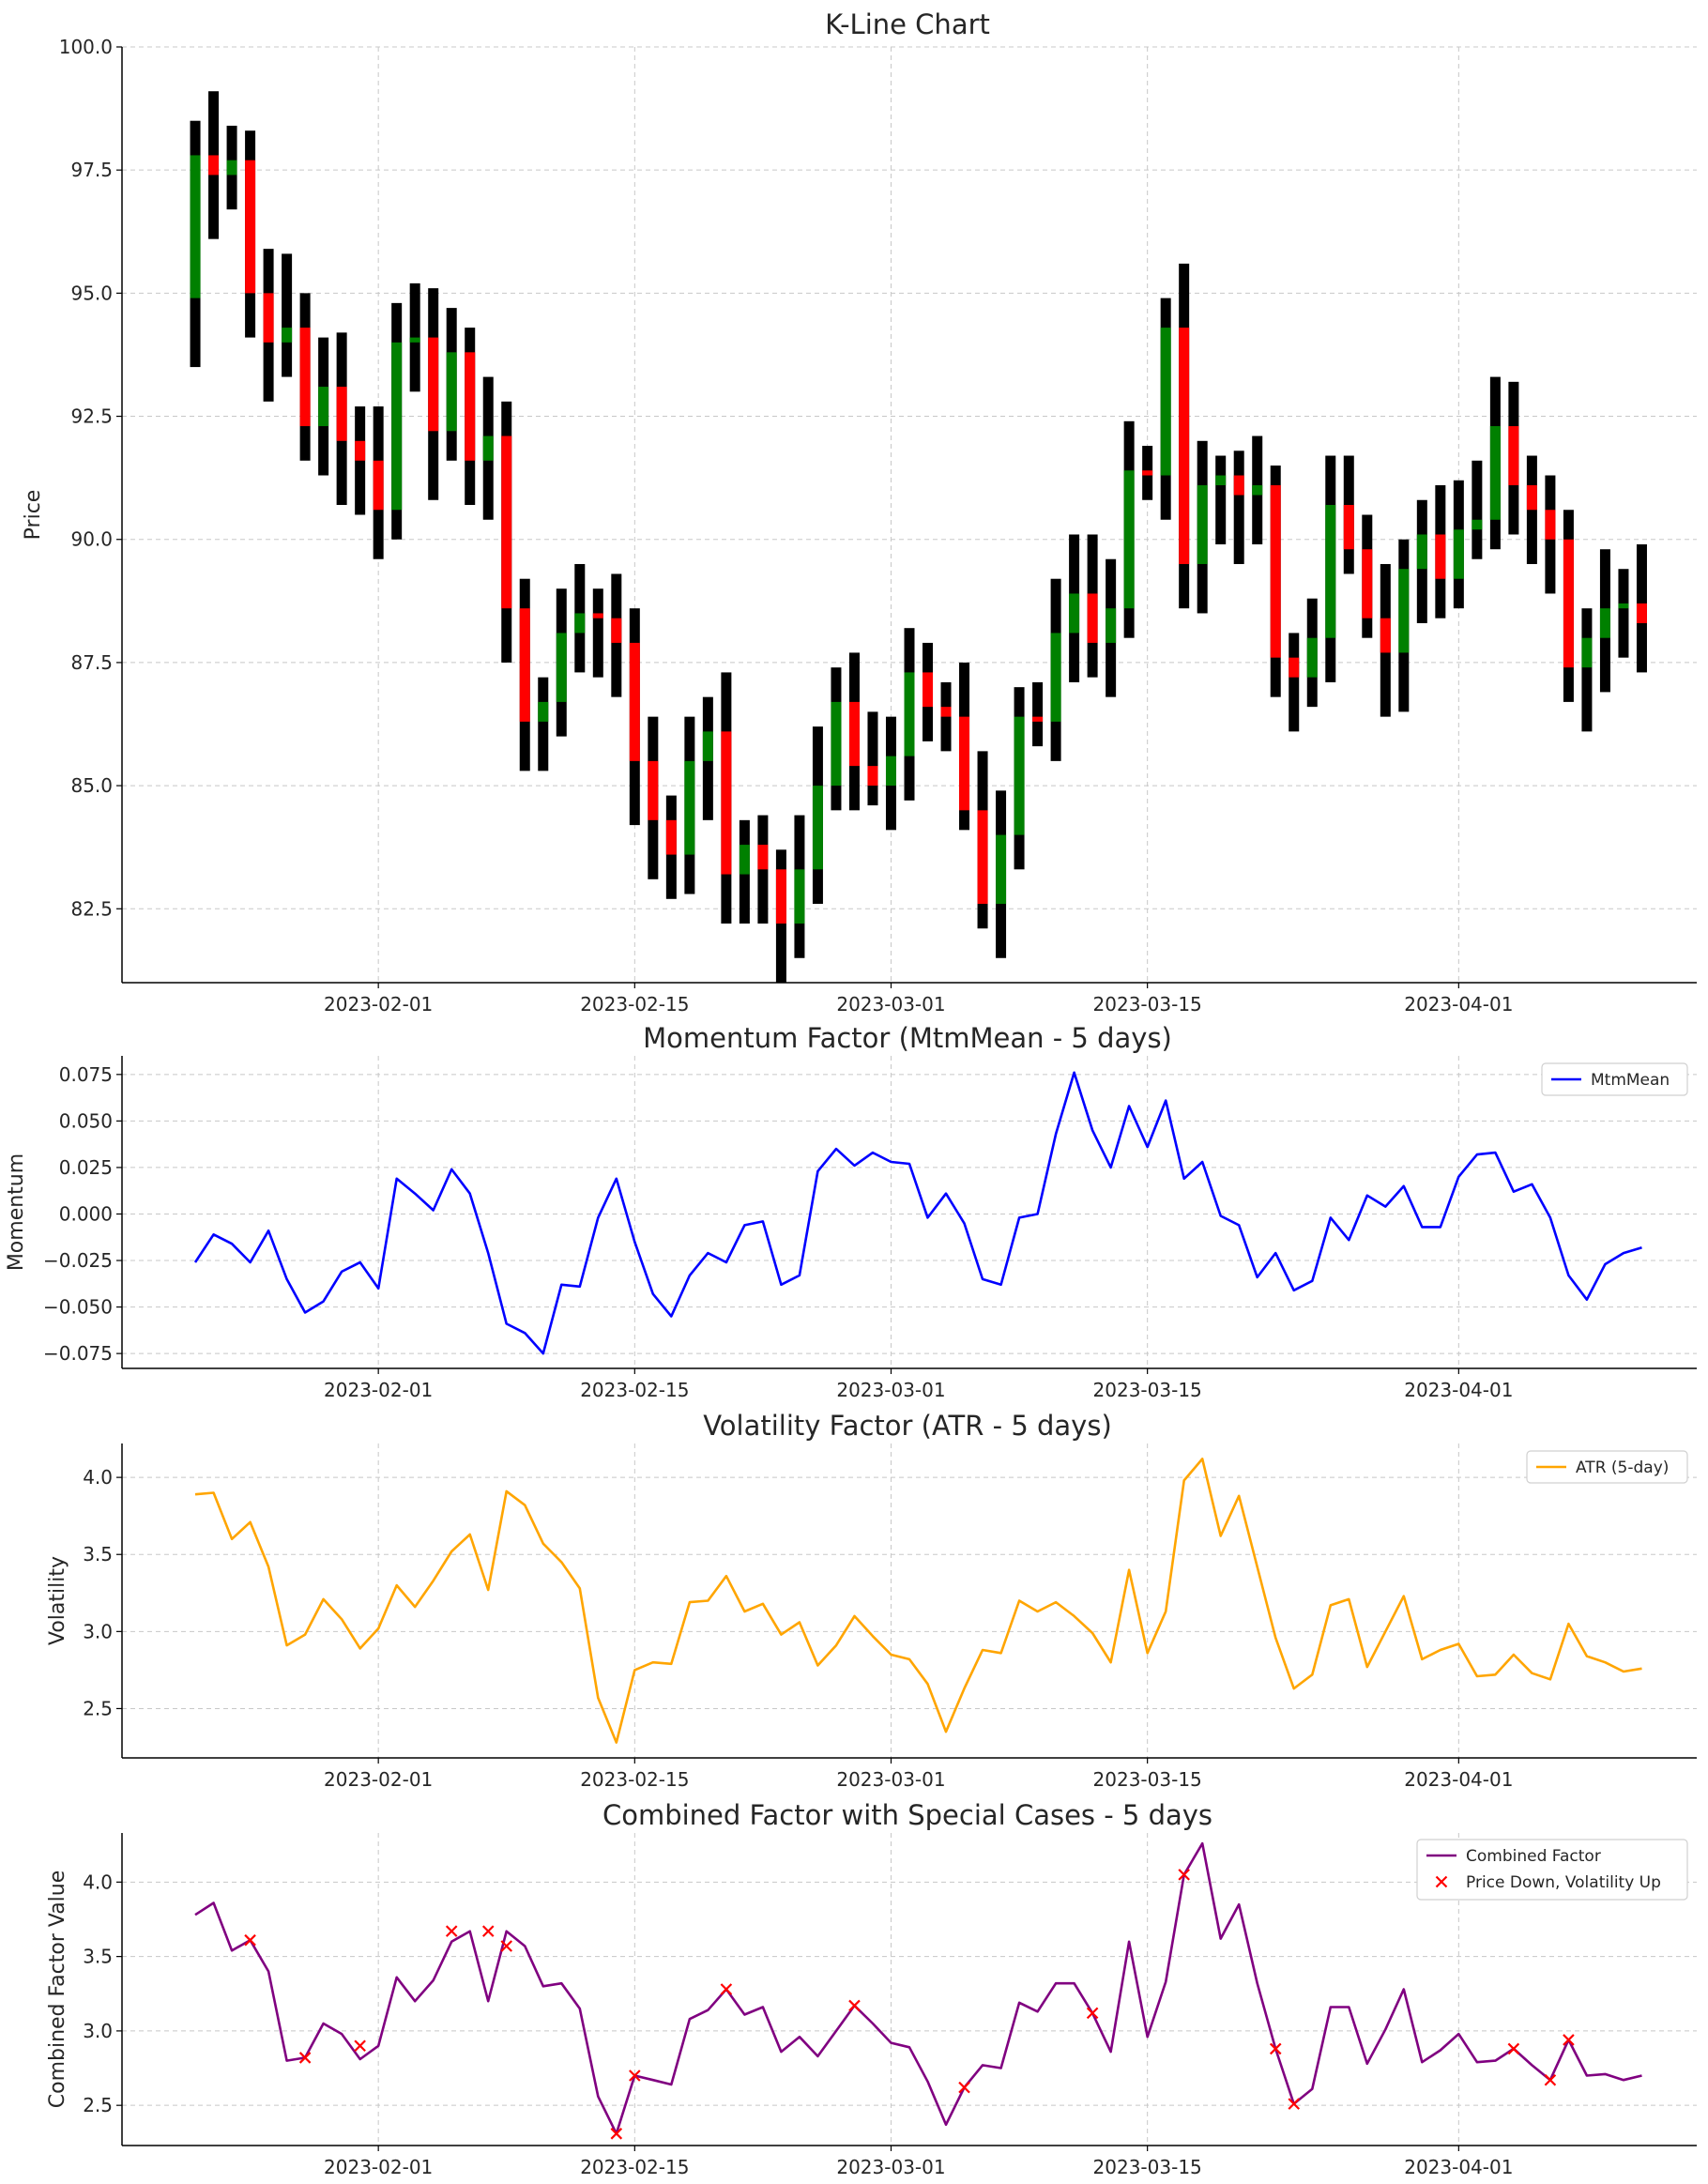  I want to click on y-tick-label: 0.025, so click(86, 1167).